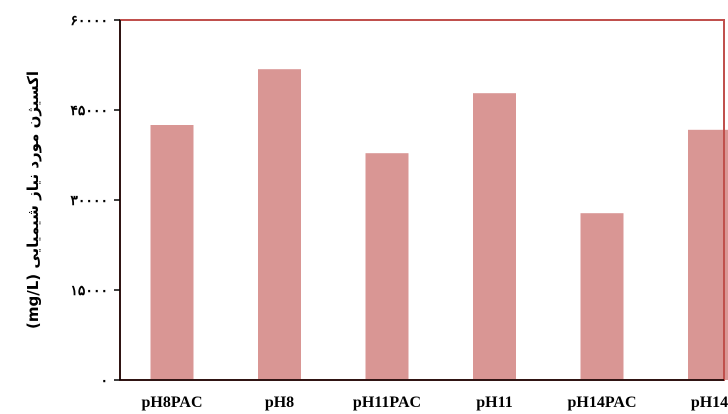 The height and width of the screenshot is (414, 728). I want to click on y-tick-label: ۳۰۰۰۰, so click(89, 201).